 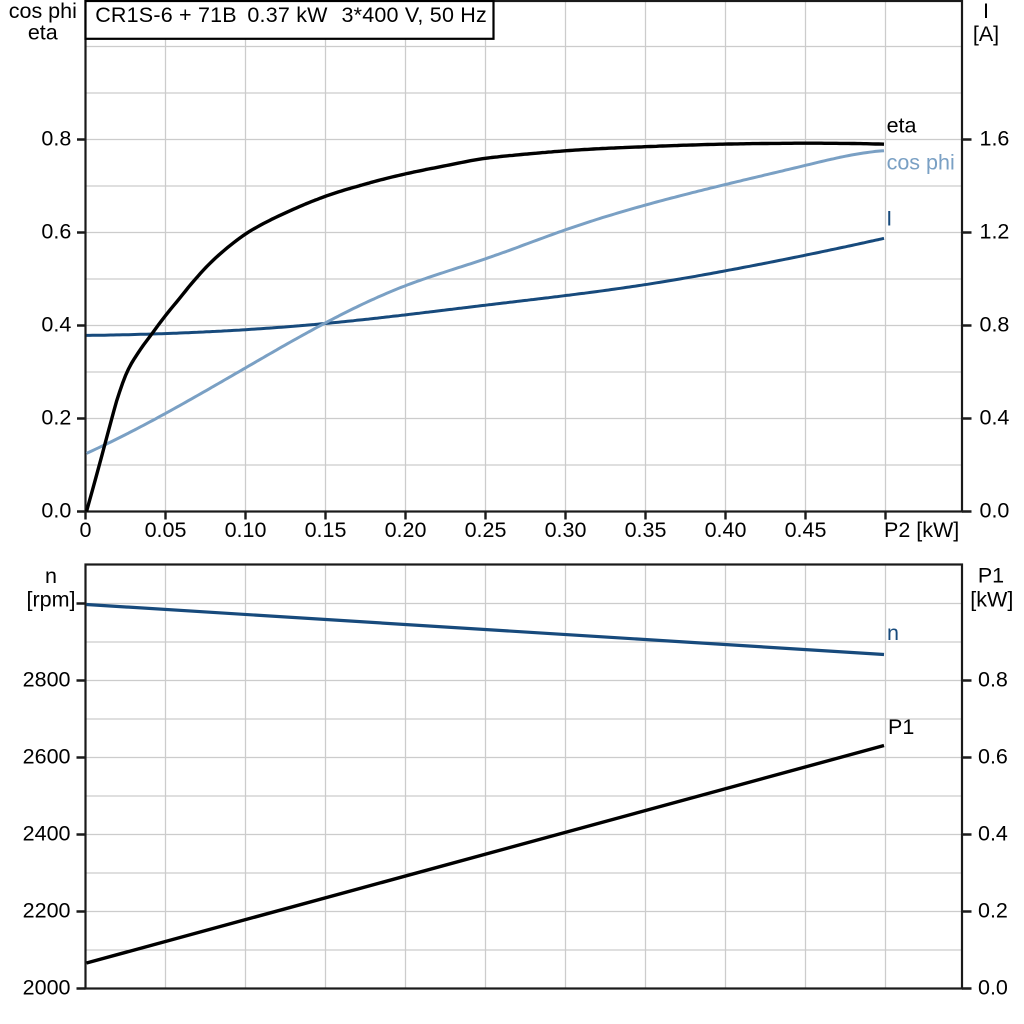 What do you see at coordinates (86, 530) in the screenshot?
I see `svg-text: 0` at bounding box center [86, 530].